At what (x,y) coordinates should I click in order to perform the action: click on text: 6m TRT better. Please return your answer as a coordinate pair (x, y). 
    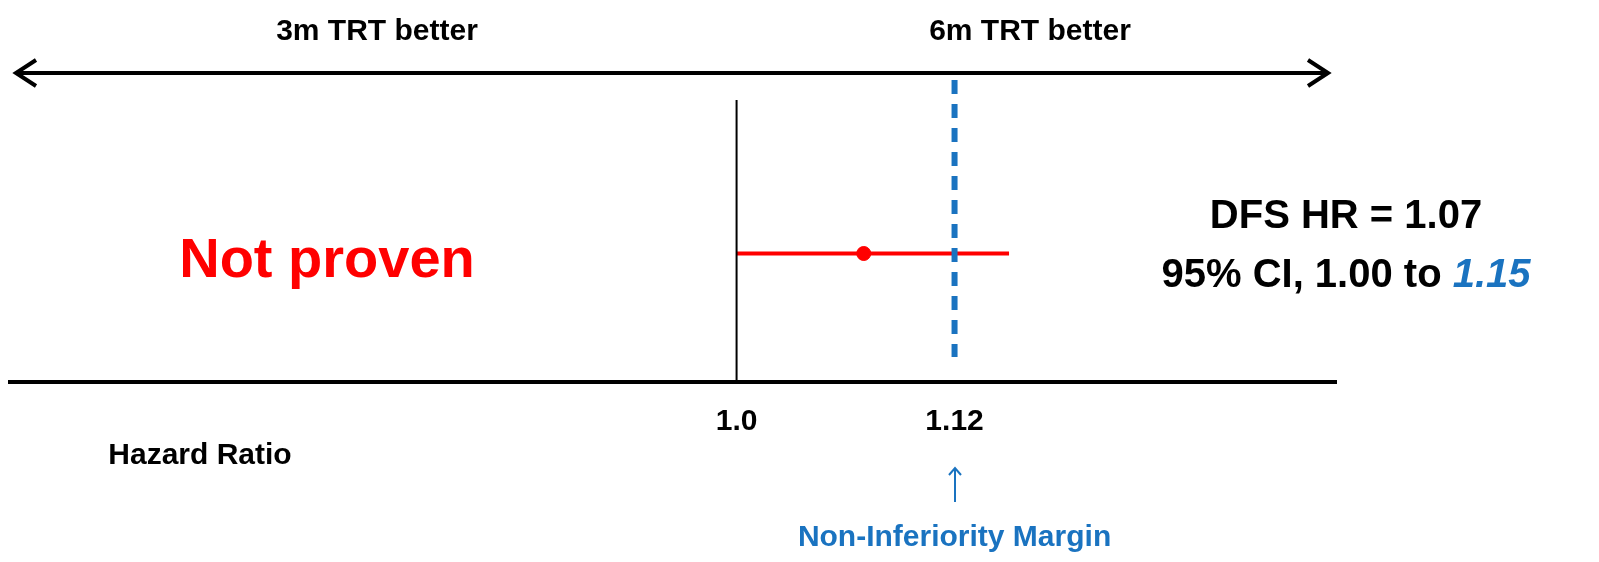
    Looking at the image, I should click on (1030, 30).